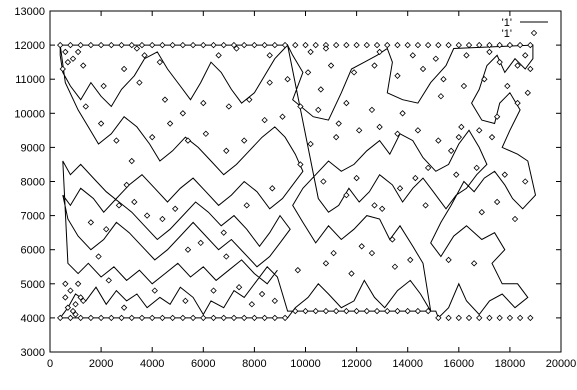 The image size is (577, 390). I want to click on legend-label: '1', so click(507, 23).